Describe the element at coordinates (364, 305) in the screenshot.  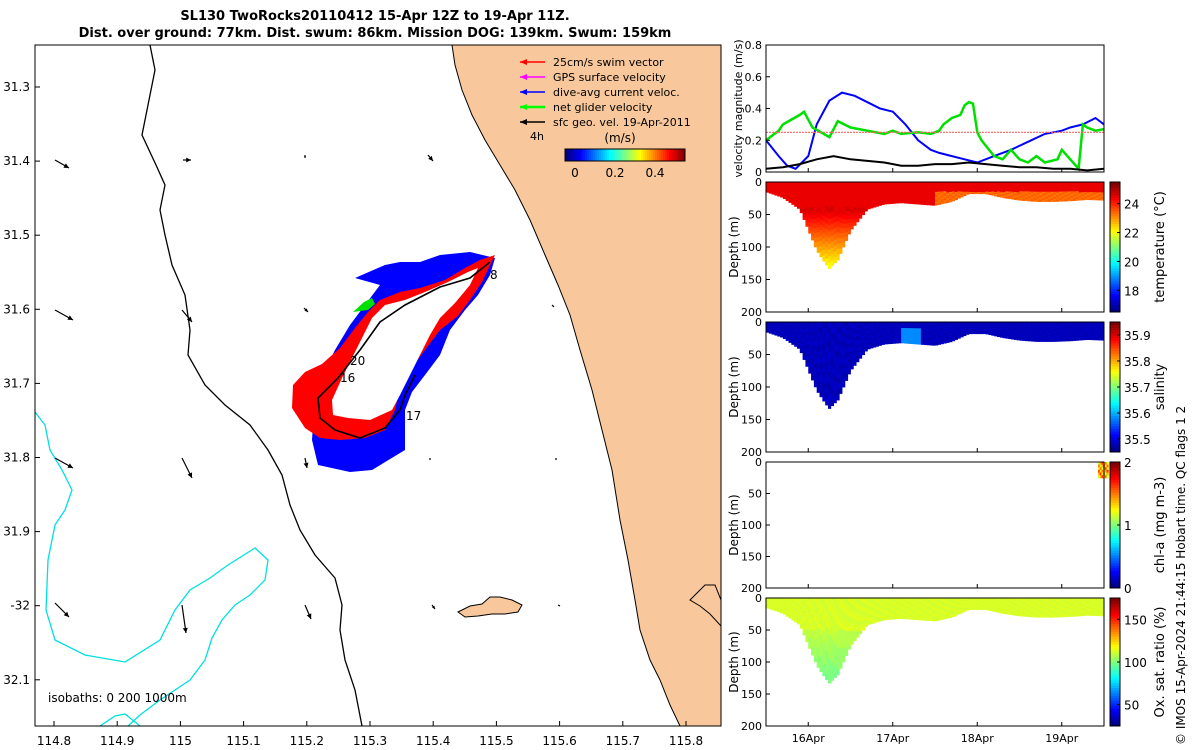
I see `net-glider-velocity-arrow` at that location.